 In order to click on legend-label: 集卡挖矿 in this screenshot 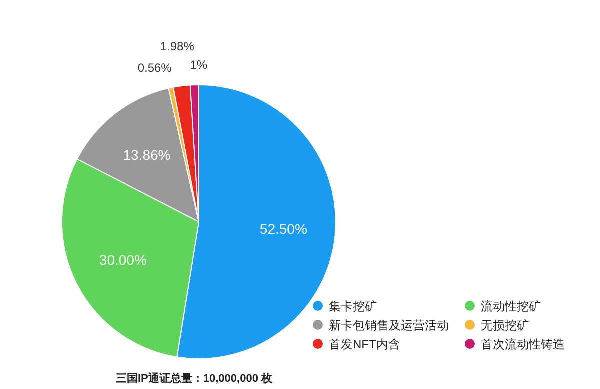, I will do `click(353, 307)`.